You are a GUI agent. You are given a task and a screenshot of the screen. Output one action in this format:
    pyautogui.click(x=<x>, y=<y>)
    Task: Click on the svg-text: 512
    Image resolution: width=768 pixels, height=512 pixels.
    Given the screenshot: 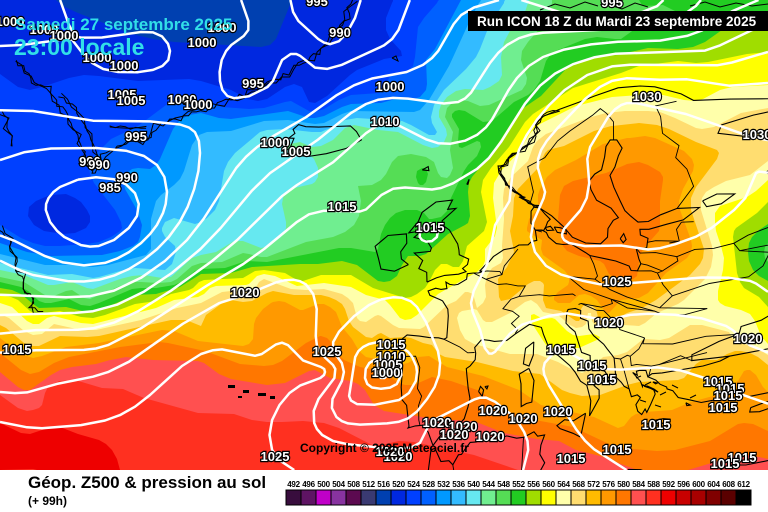 What is the action you would take?
    pyautogui.click(x=368, y=484)
    